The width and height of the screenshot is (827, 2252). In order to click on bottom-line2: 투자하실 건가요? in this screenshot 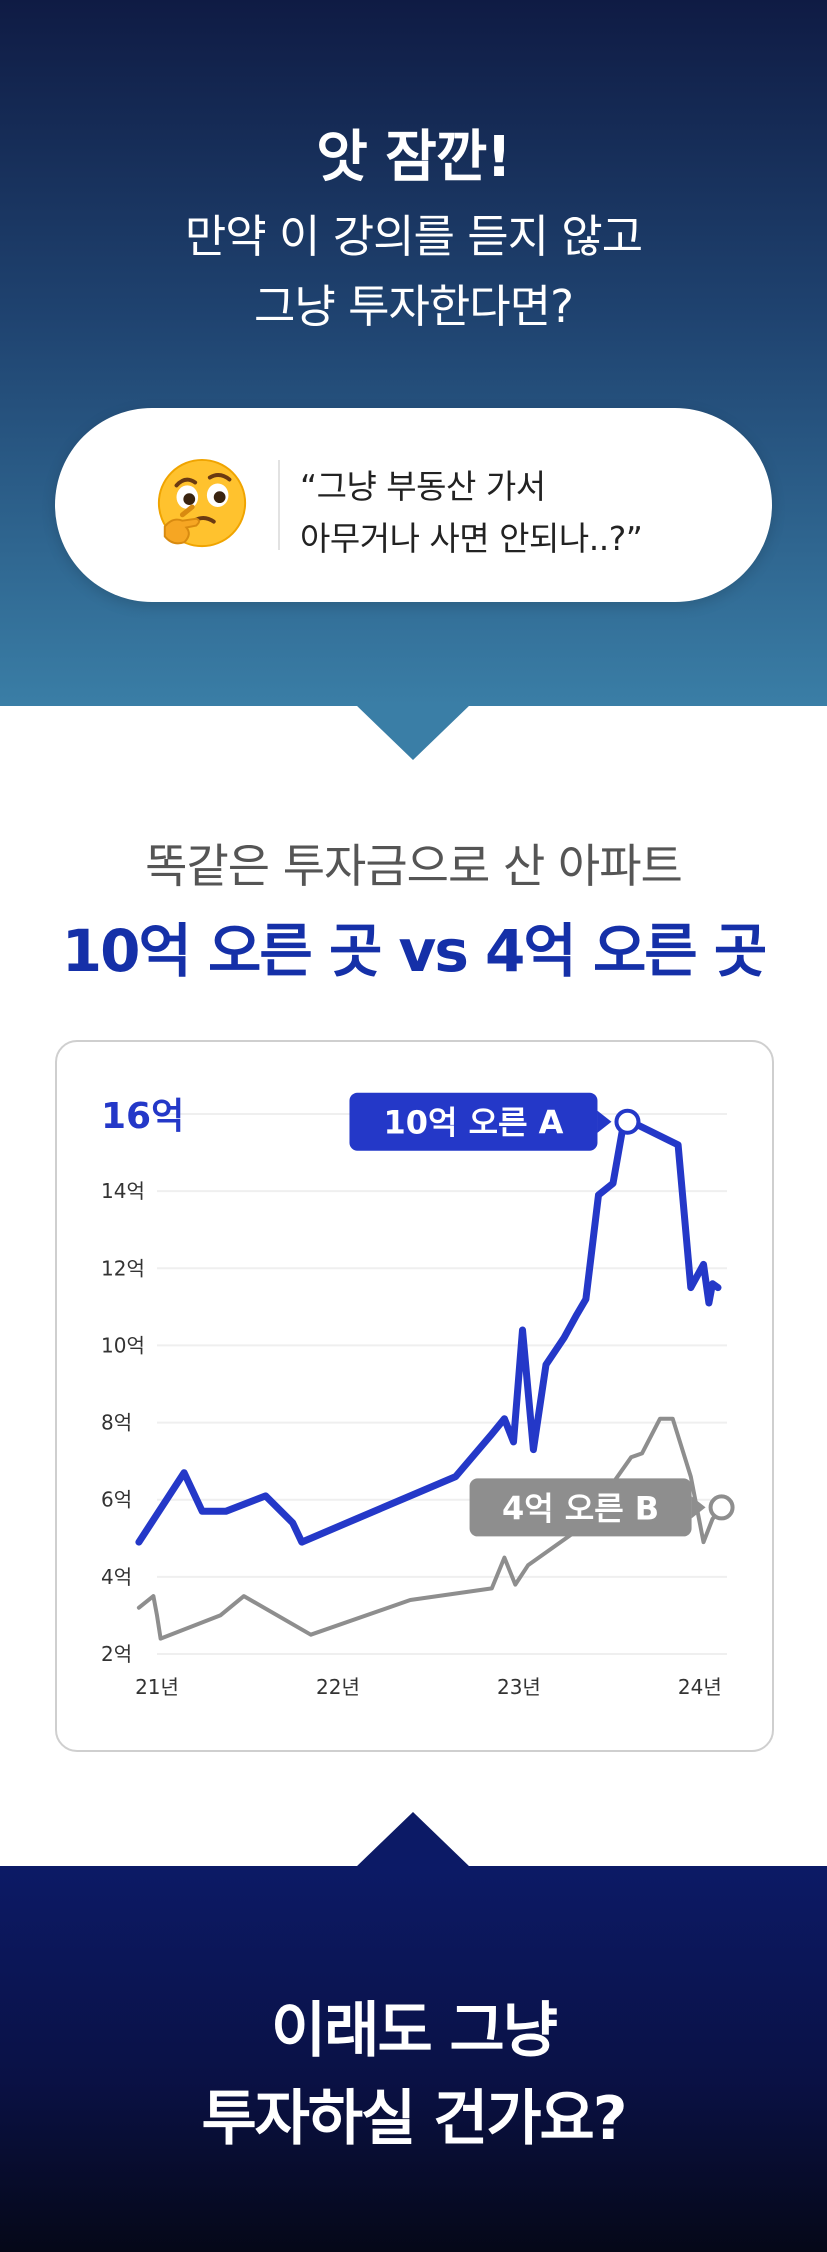, I will do `click(414, 2119)`.